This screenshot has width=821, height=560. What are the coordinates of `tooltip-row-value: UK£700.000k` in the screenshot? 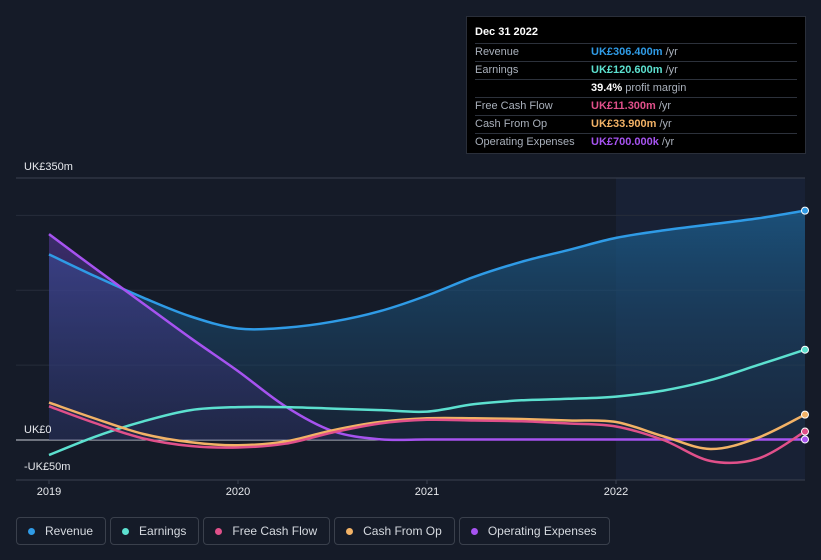 It's located at (625, 142).